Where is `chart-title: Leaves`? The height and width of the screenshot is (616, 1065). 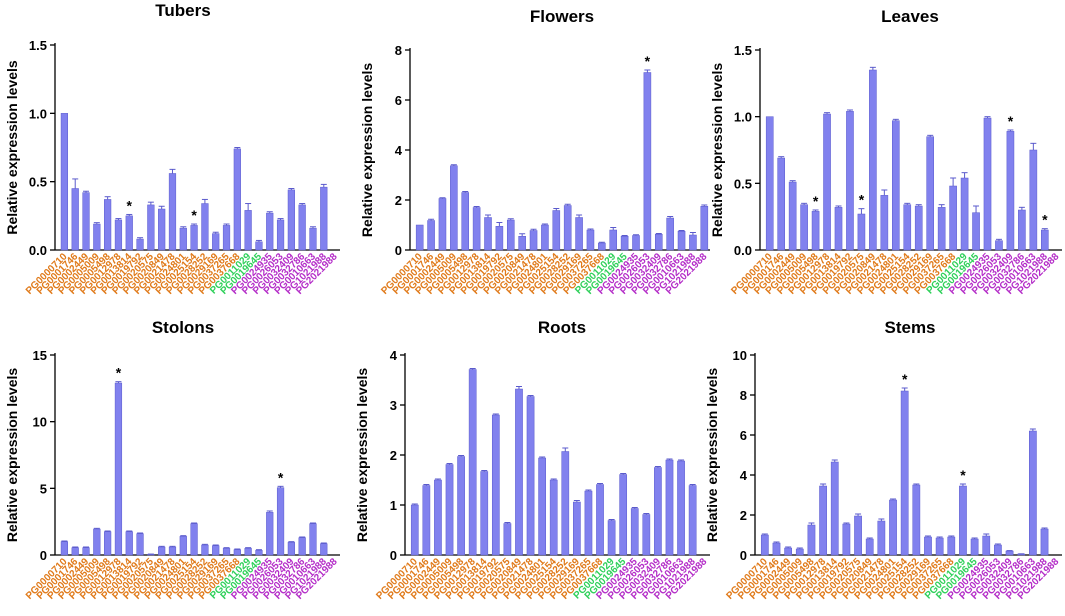 chart-title: Leaves is located at coordinates (910, 16).